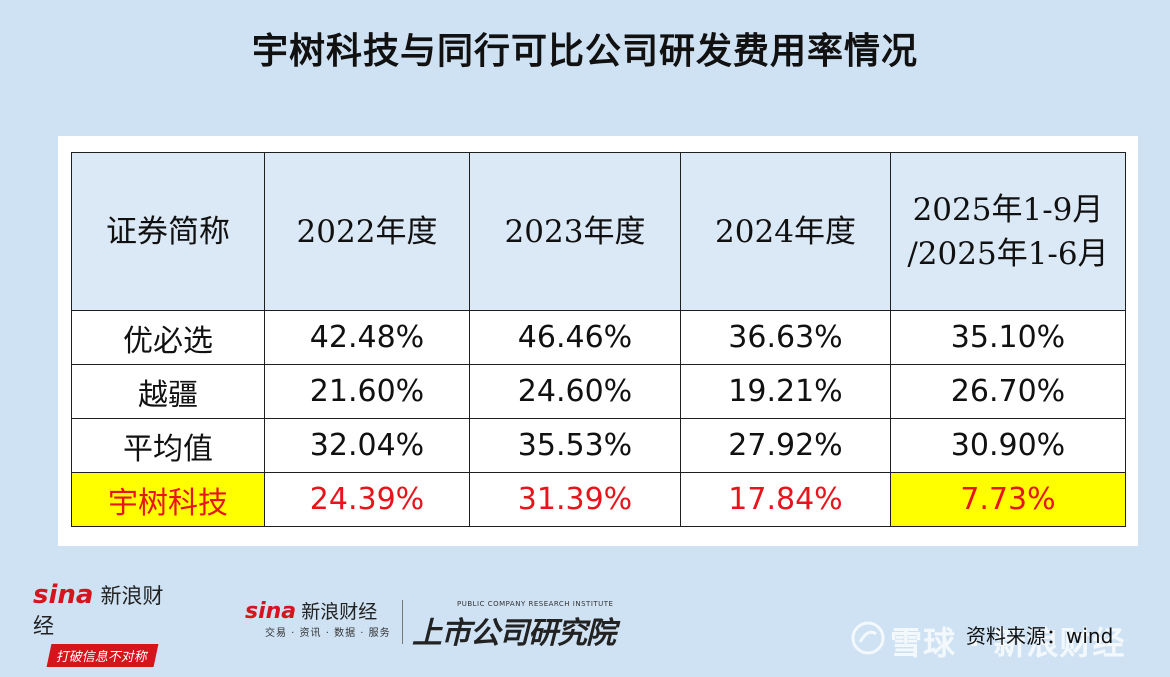 This screenshot has width=1170, height=677. What do you see at coordinates (1008, 391) in the screenshot?
I see `value-cell: 26.70%` at bounding box center [1008, 391].